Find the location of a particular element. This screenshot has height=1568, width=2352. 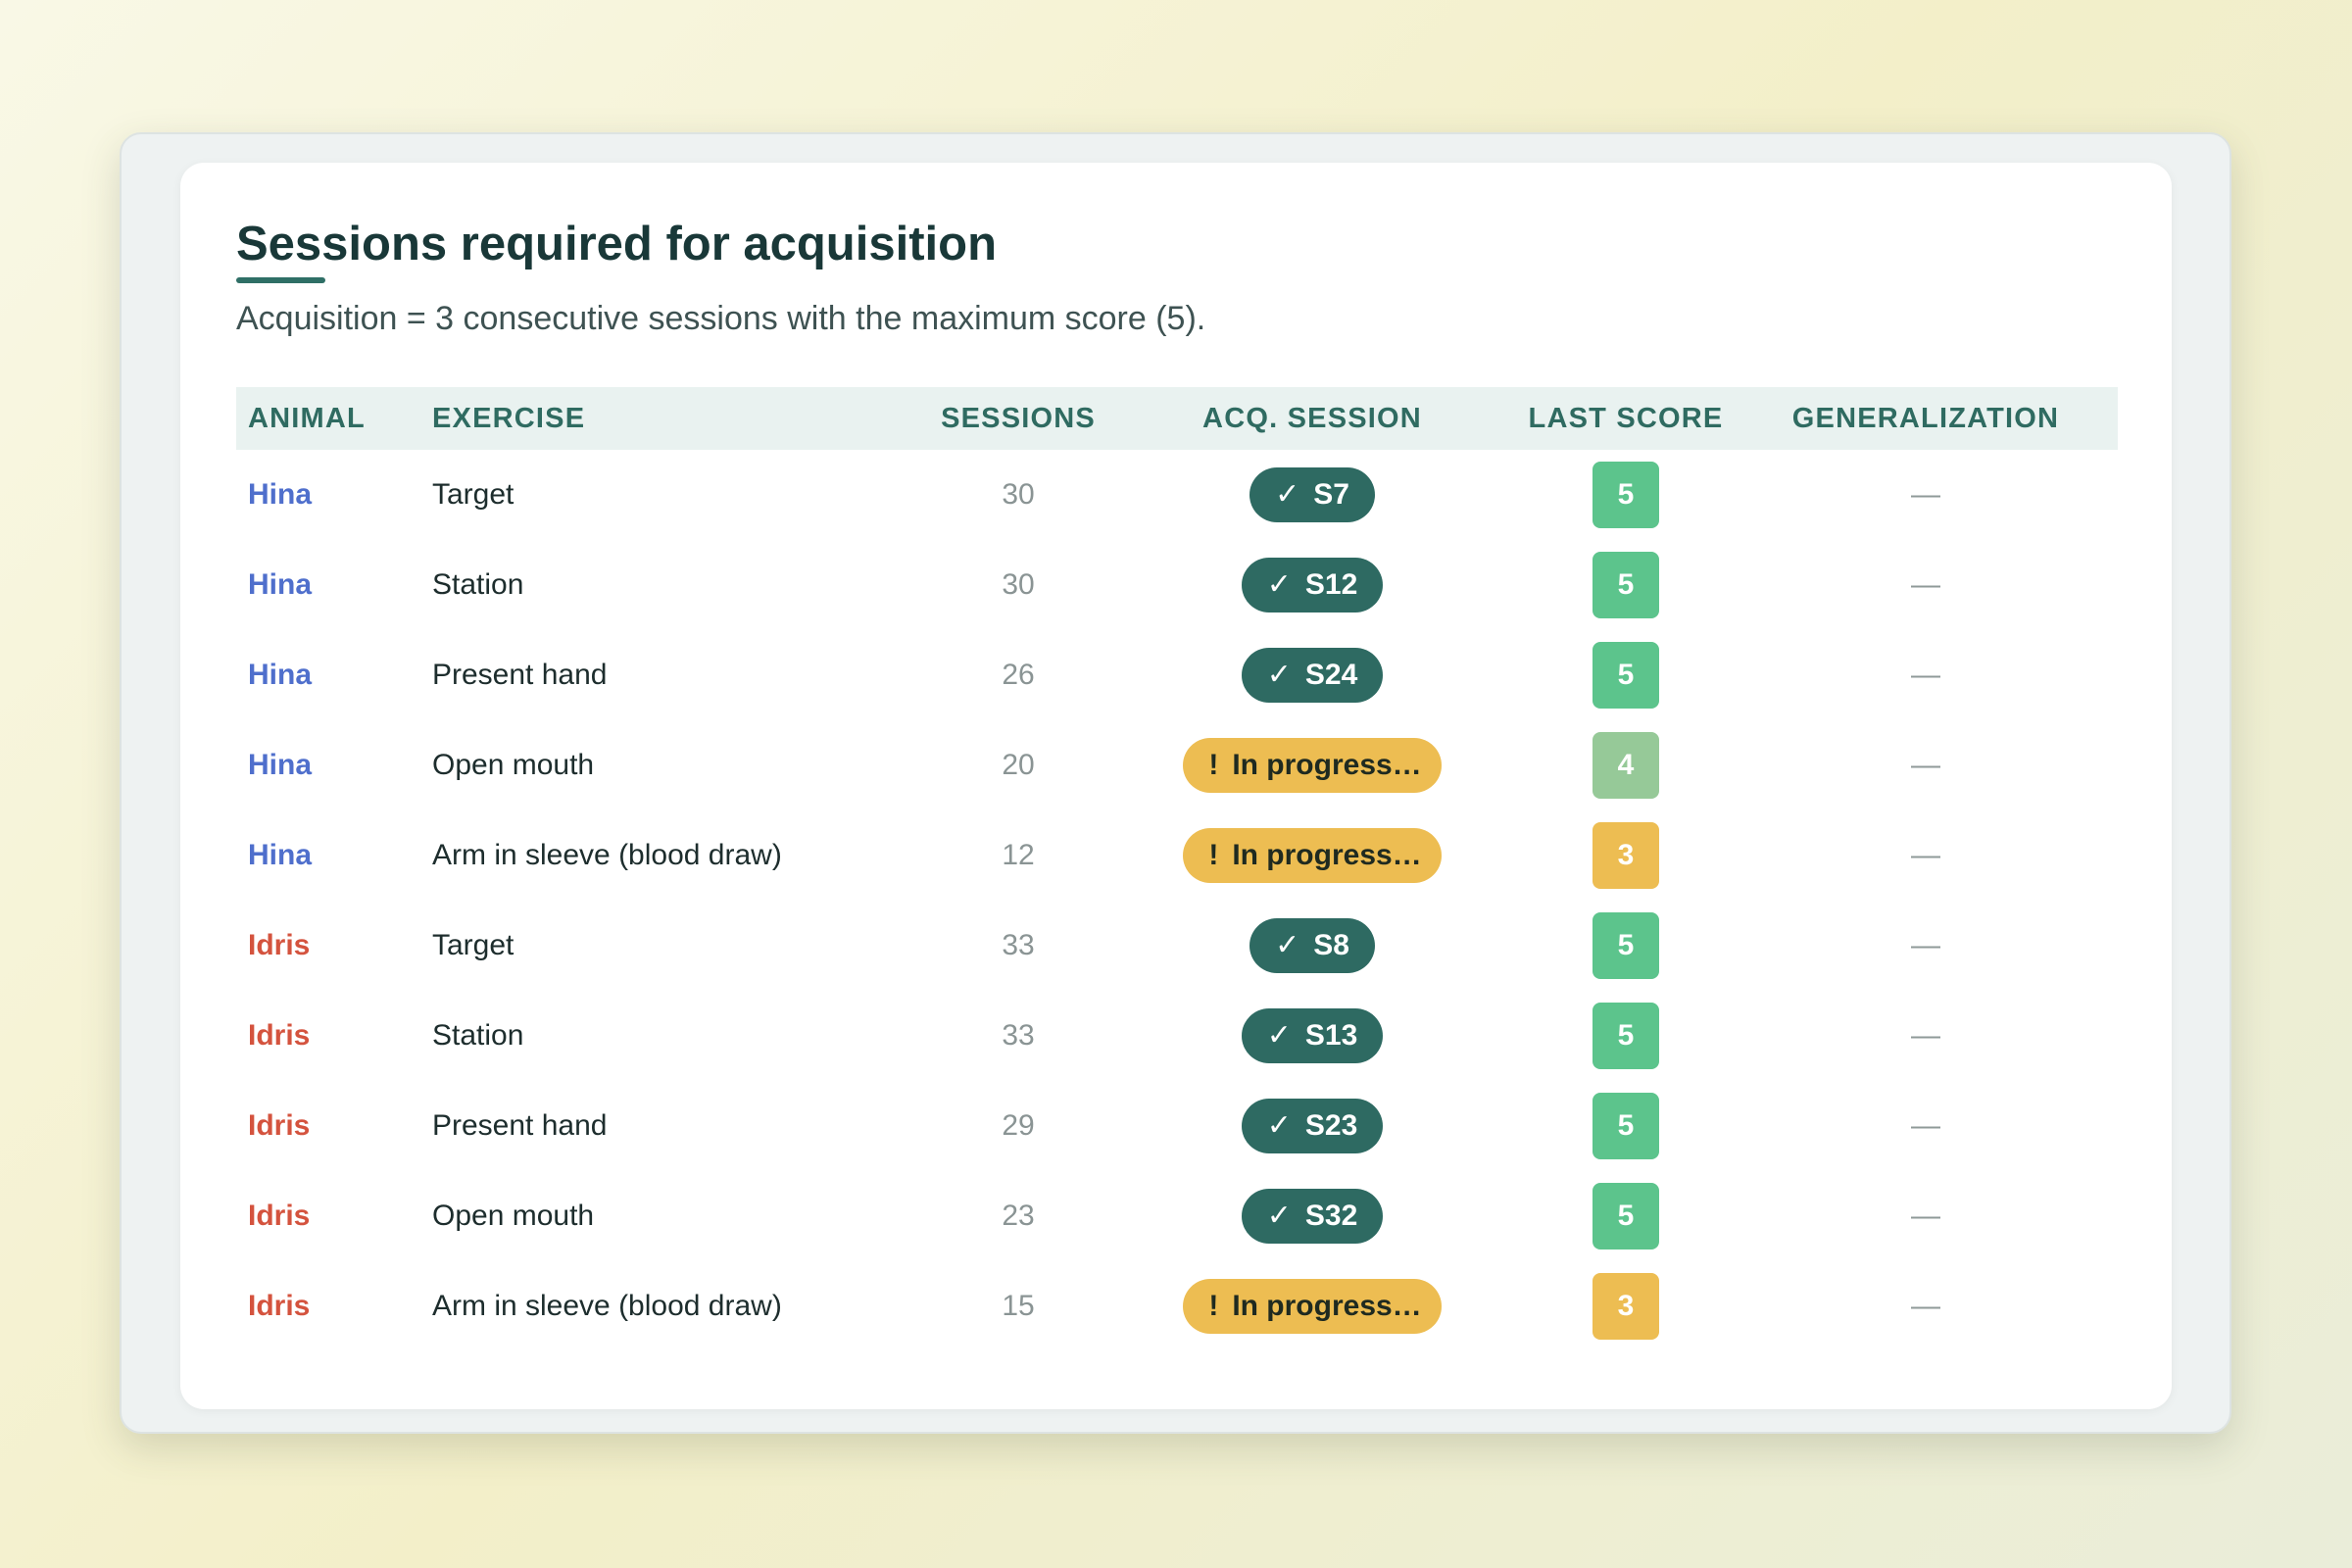

acq-session-label: S8 is located at coordinates (1331, 945).